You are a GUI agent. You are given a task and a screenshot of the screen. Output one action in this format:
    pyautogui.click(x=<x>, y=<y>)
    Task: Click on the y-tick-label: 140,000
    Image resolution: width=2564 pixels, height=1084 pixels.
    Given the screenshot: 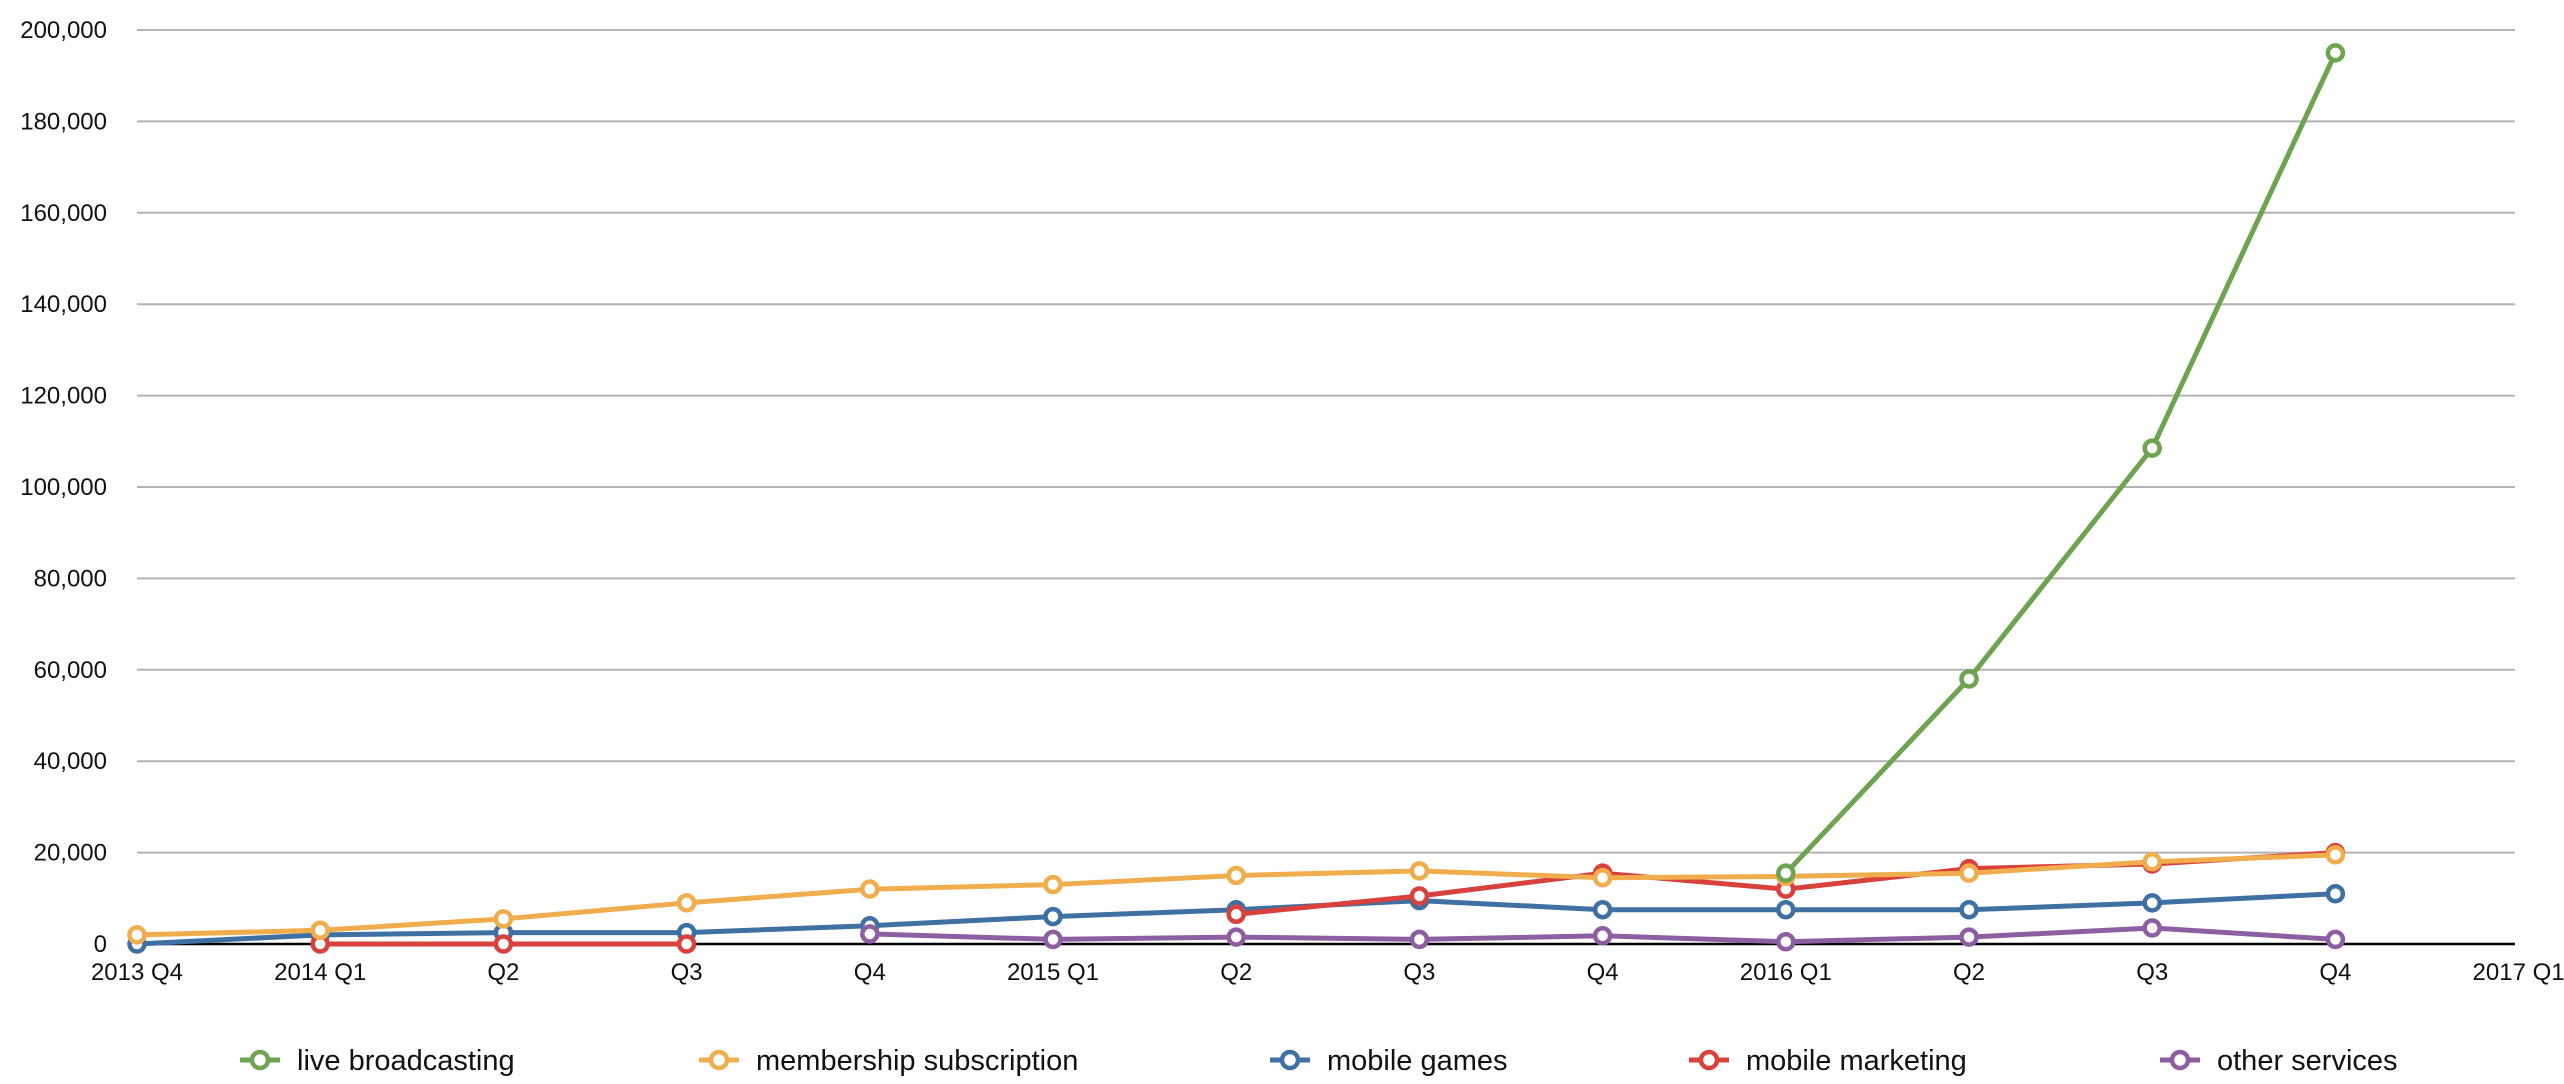 What is the action you would take?
    pyautogui.click(x=63, y=304)
    